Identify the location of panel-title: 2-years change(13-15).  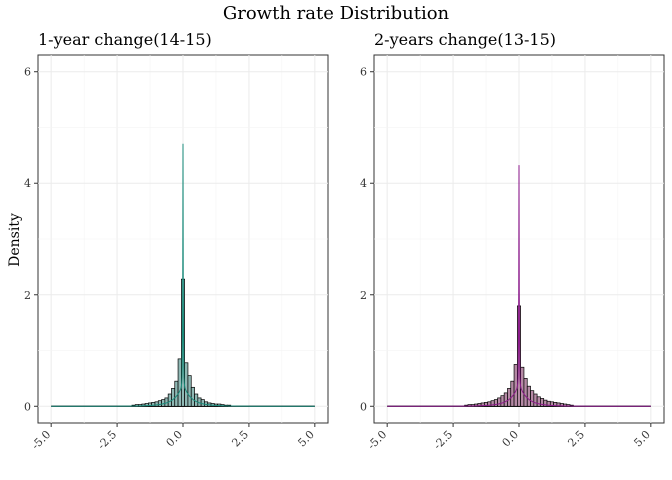
(465, 39).